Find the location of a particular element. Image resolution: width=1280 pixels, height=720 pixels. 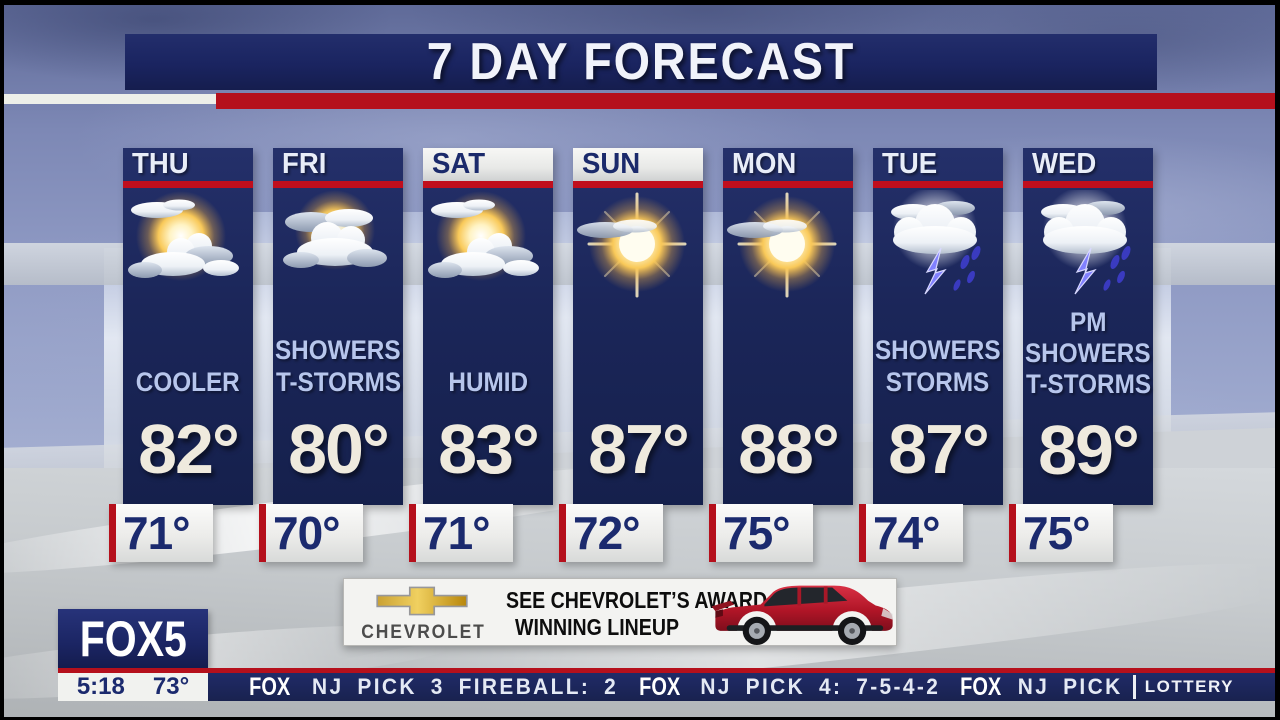

condition-line: PM is located at coordinates (1088, 321).